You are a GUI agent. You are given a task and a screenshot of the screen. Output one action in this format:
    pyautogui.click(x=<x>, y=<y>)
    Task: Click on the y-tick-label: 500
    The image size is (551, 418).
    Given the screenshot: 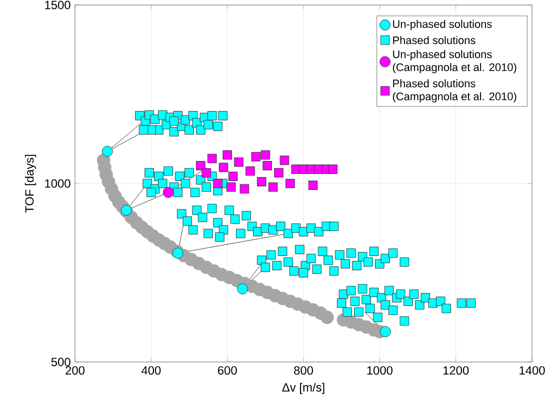 What is the action you would take?
    pyautogui.click(x=60, y=362)
    